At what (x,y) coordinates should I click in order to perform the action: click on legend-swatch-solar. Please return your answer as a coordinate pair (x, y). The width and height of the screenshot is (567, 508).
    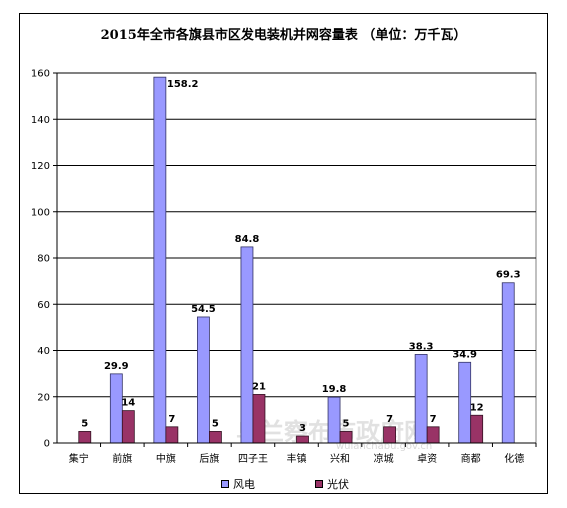
    Looking at the image, I should click on (319, 484).